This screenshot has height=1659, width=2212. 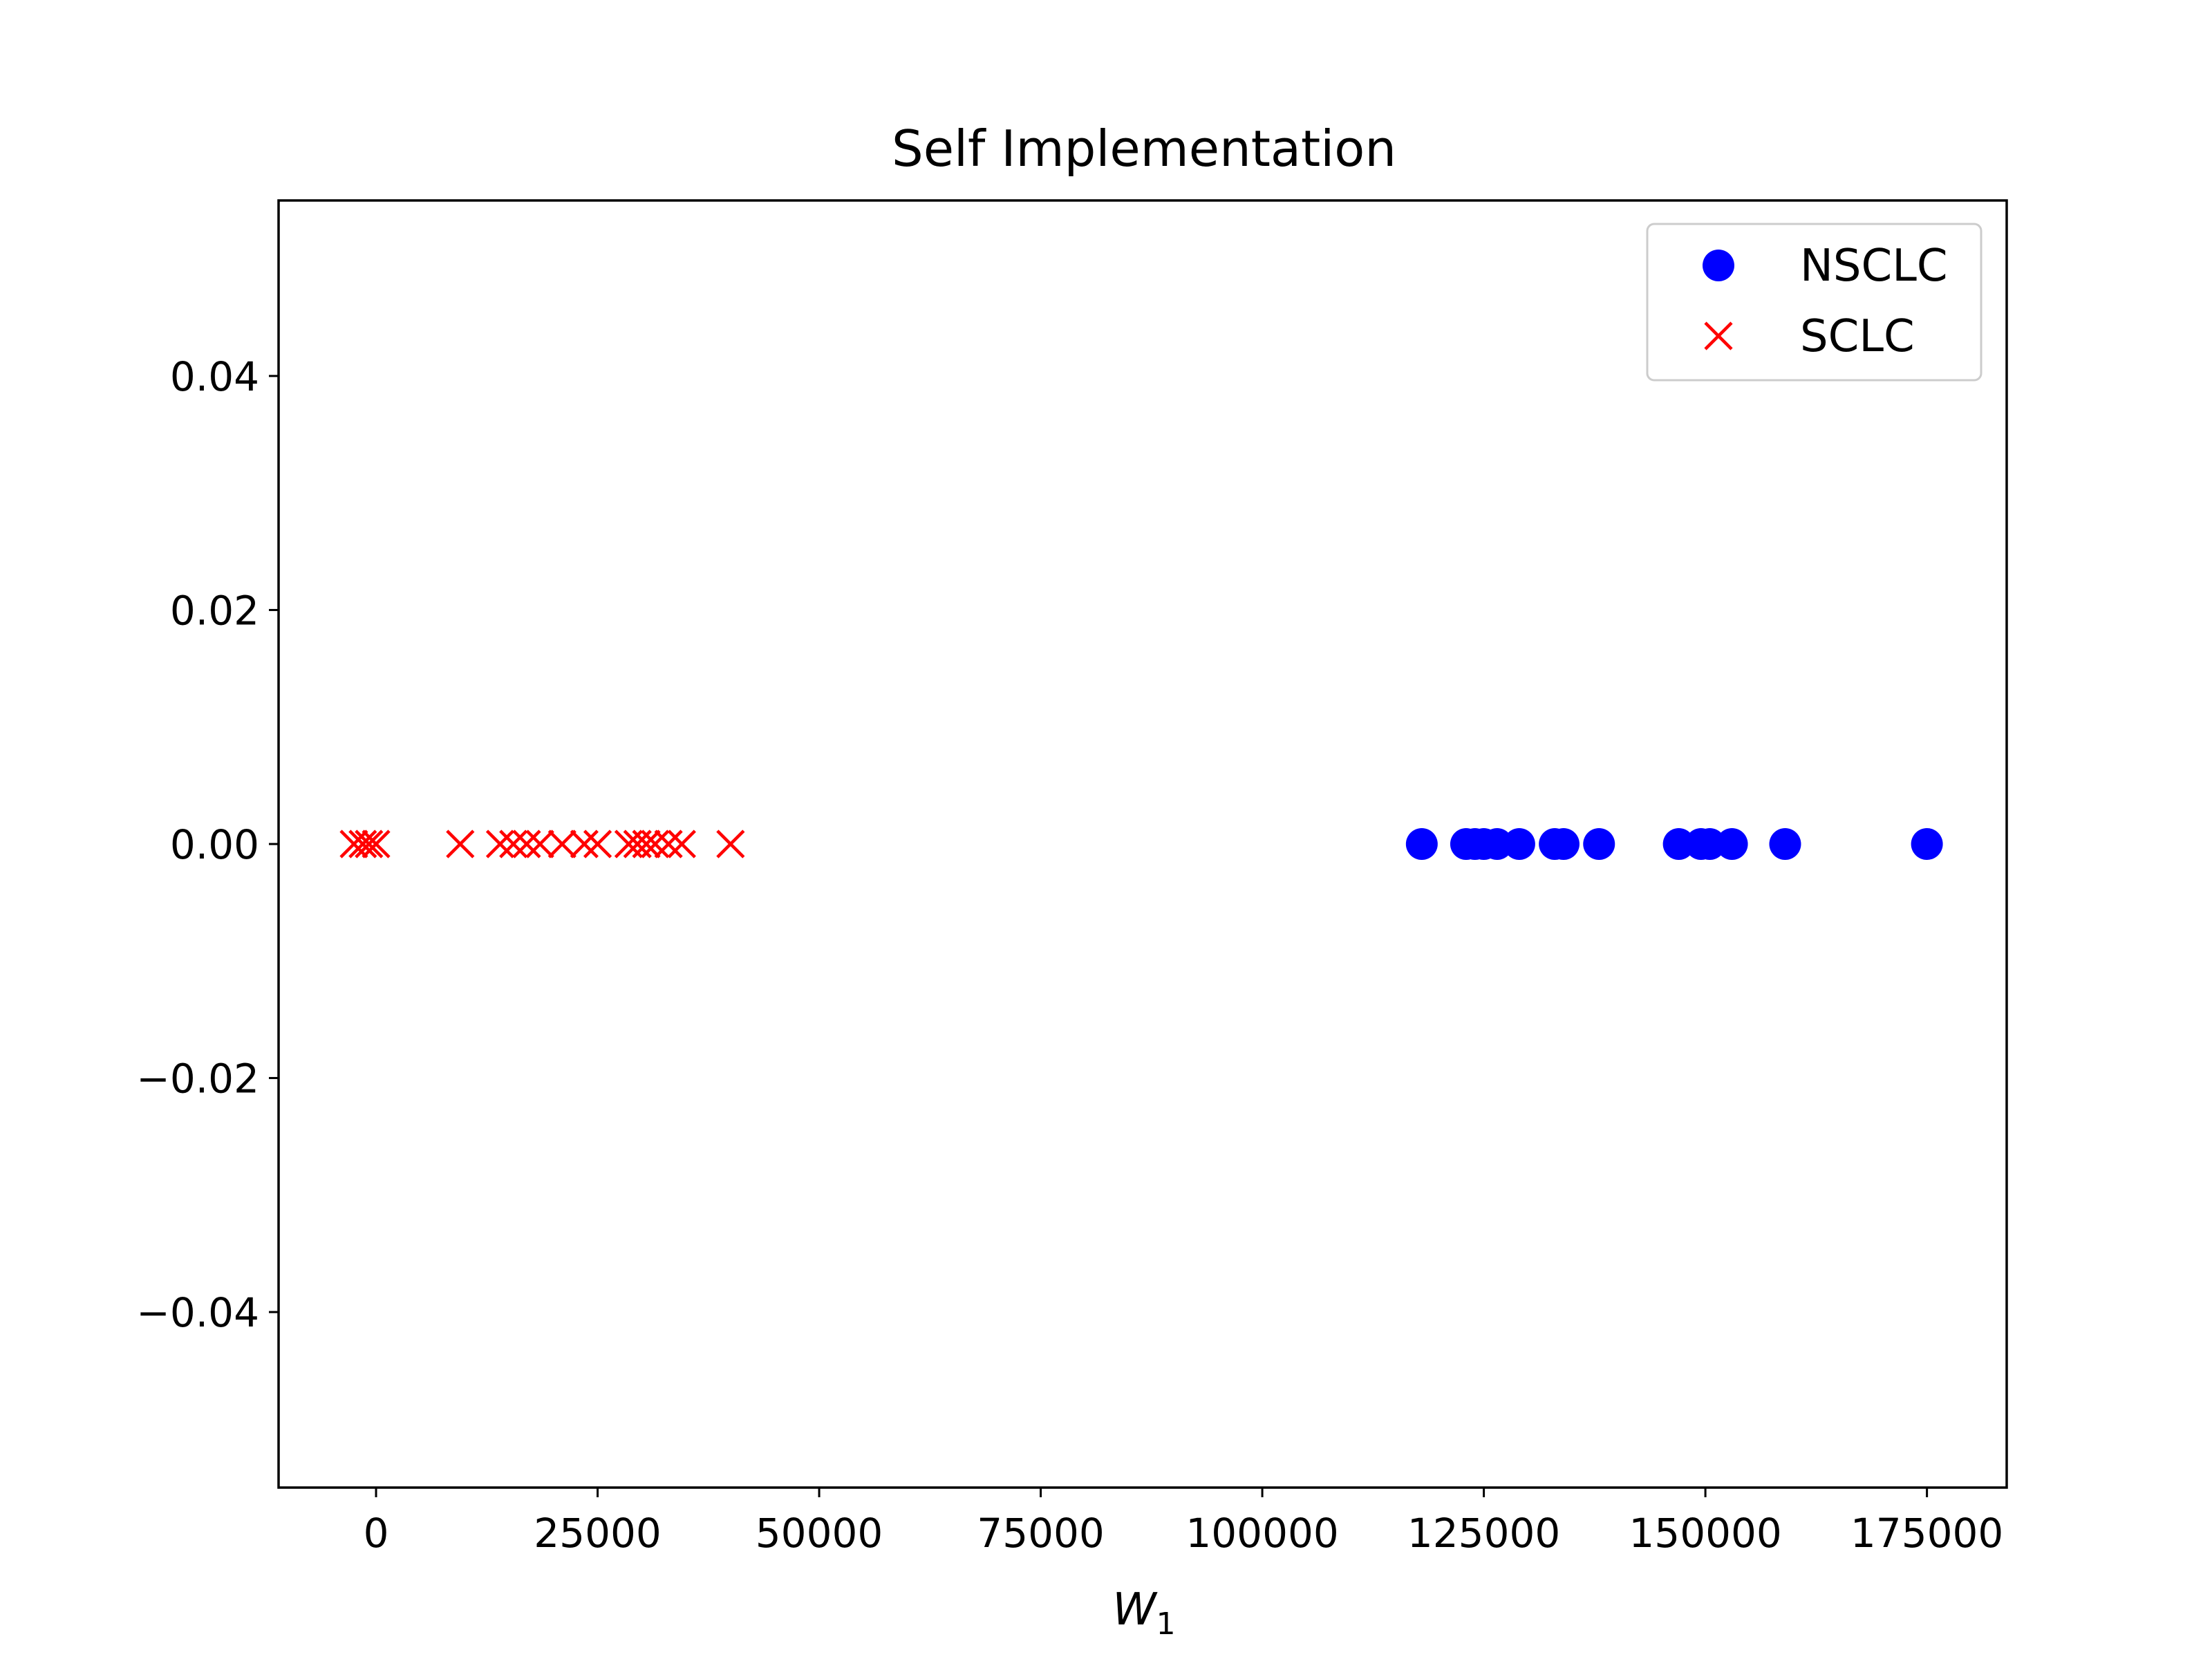 What do you see at coordinates (1926, 1534) in the screenshot?
I see `x-tick-label: 175000` at bounding box center [1926, 1534].